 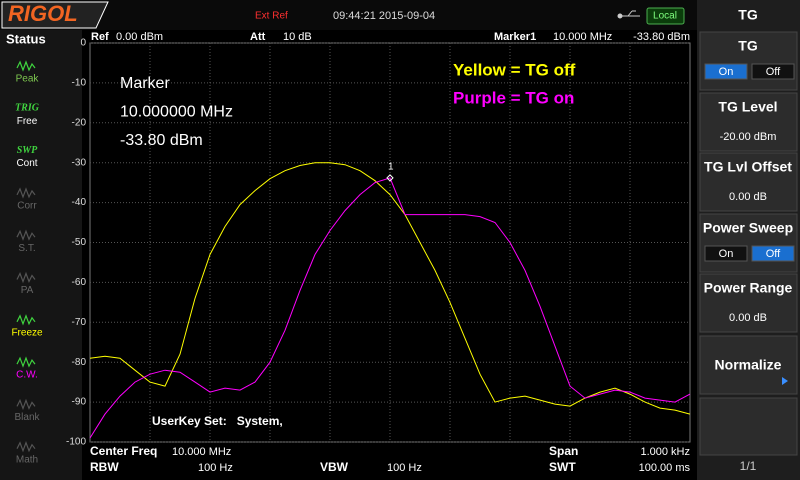 I want to click on footer-label: Span, so click(x=563, y=451).